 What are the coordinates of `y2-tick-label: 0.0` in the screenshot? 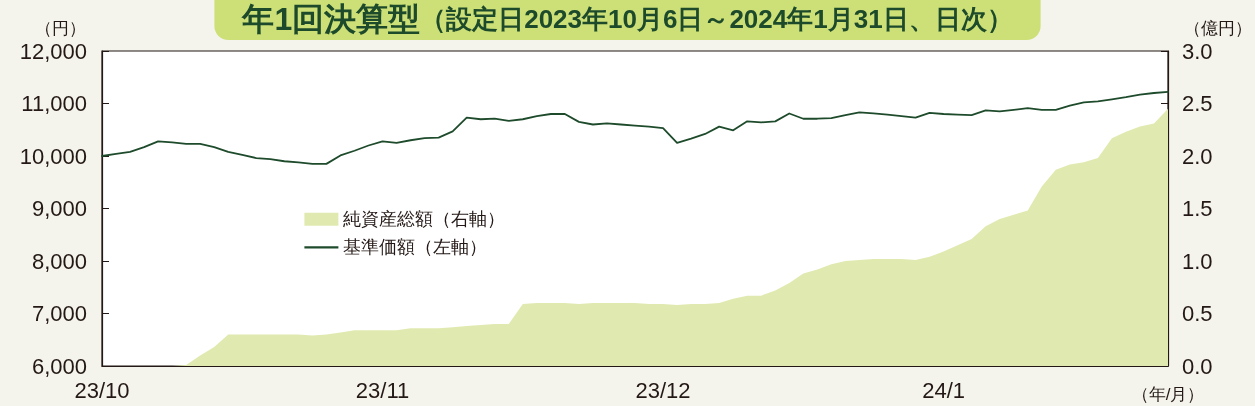 It's located at (1197, 366).